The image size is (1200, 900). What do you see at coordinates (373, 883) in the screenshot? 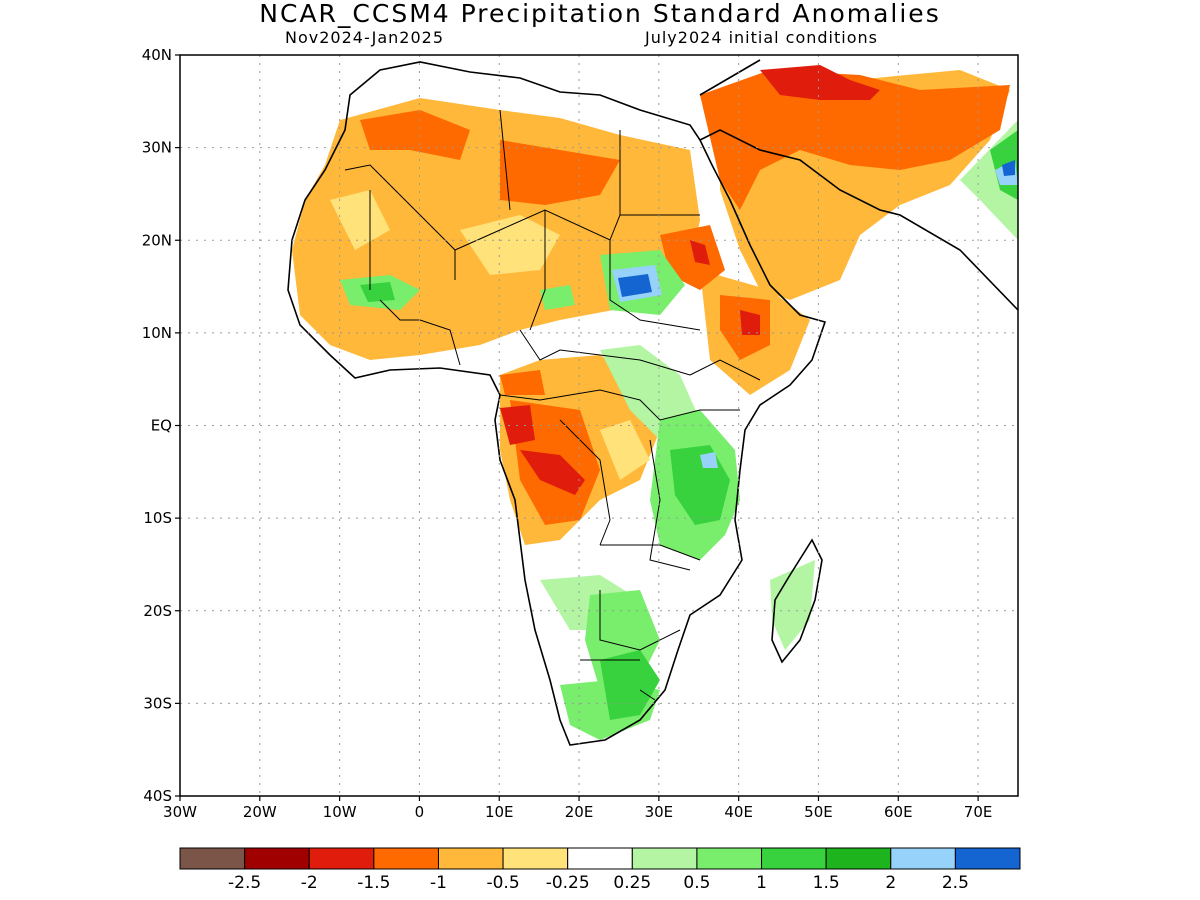
I see `colorbar-label: -1.5` at bounding box center [373, 883].